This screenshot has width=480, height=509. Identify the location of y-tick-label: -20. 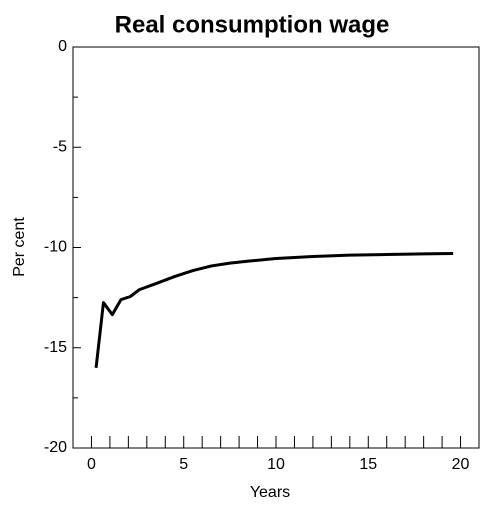
(55, 447).